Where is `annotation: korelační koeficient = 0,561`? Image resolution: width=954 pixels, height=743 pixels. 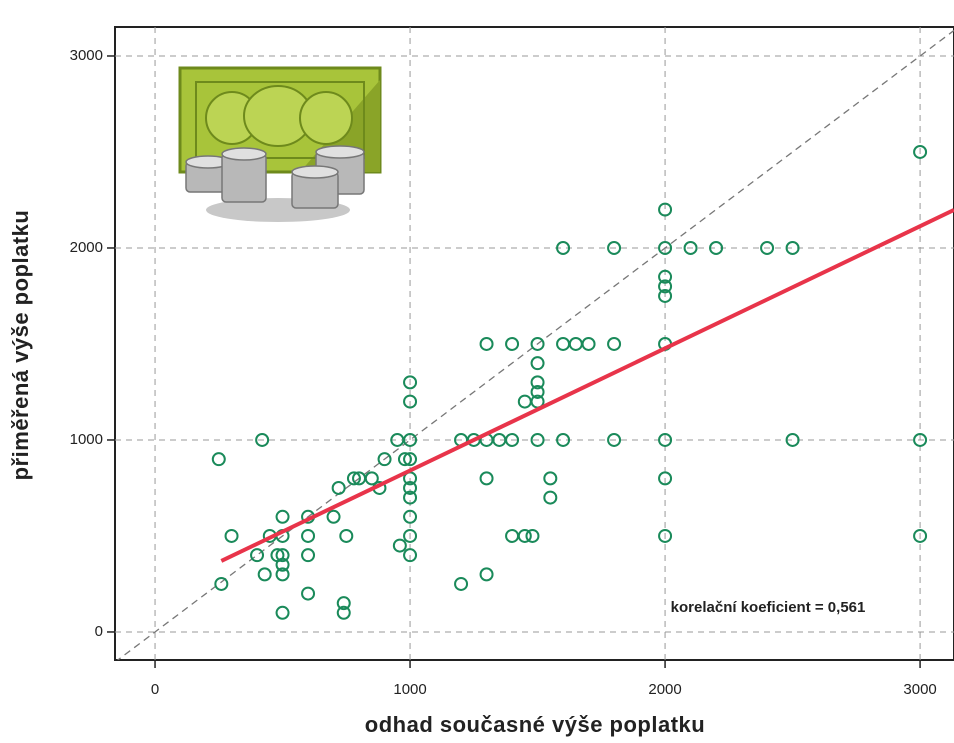
annotation: korelační koeficient = 0,561 is located at coordinates (768, 607).